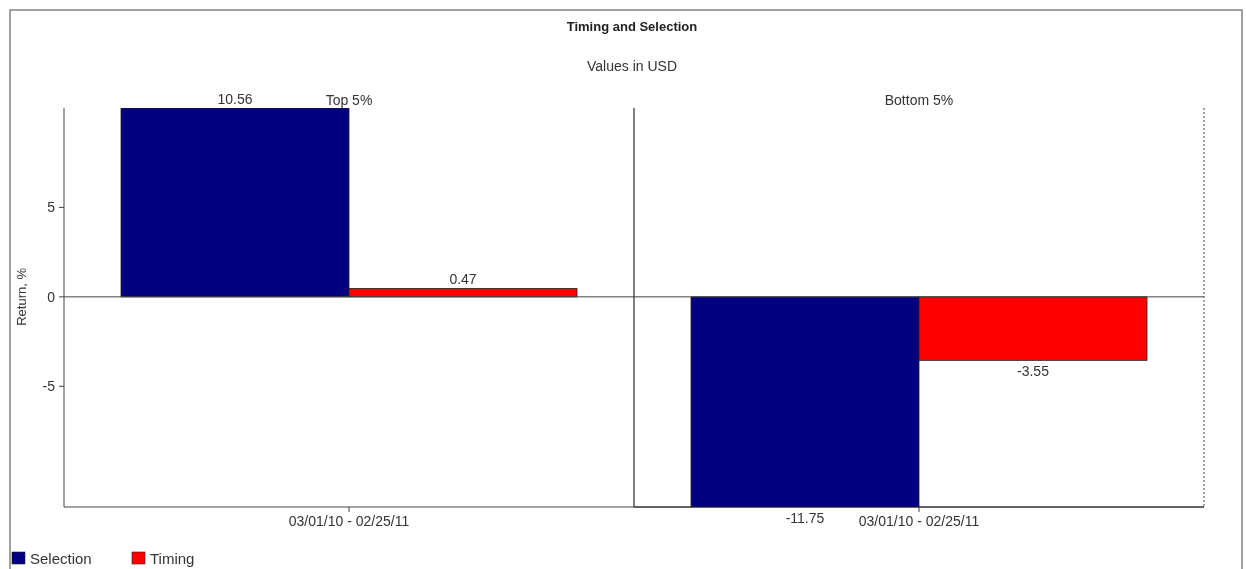 The image size is (1246, 569). What do you see at coordinates (463, 279) in the screenshot?
I see `data-label: 0.47` at bounding box center [463, 279].